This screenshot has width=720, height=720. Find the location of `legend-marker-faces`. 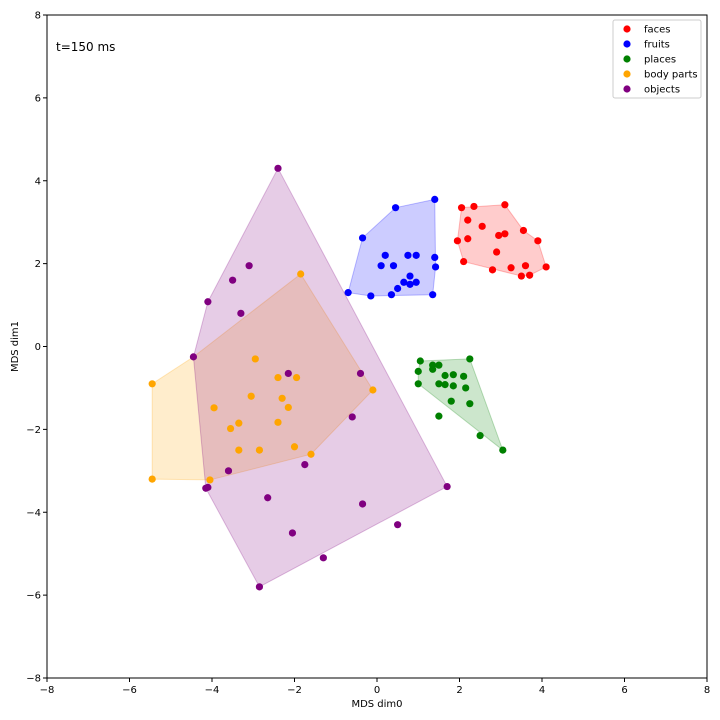

legend-marker-faces is located at coordinates (627, 29).